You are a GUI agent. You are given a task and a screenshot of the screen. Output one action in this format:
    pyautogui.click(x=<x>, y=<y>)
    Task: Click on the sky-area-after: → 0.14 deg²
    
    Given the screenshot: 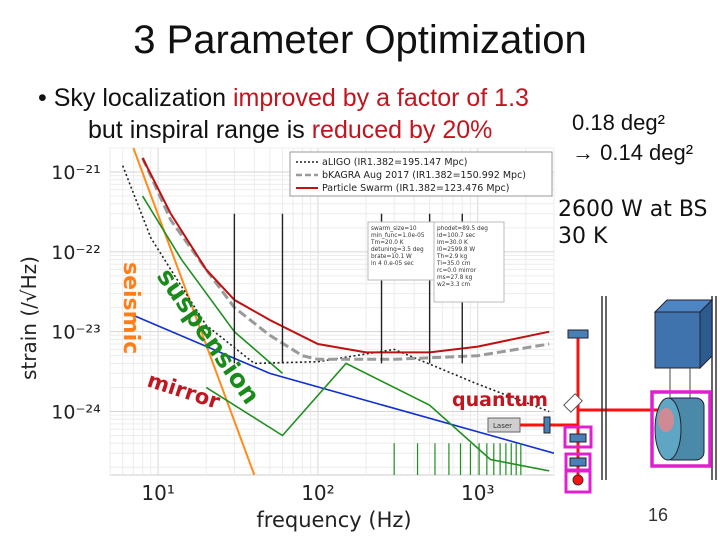 What is the action you would take?
    pyautogui.click(x=633, y=152)
    